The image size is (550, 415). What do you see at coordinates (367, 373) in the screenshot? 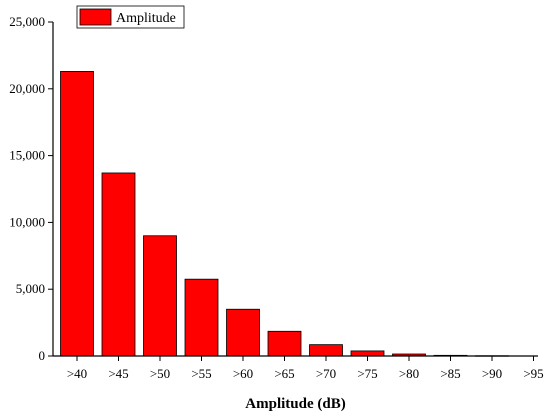
I see `x-tick-label: >75` at bounding box center [367, 373].